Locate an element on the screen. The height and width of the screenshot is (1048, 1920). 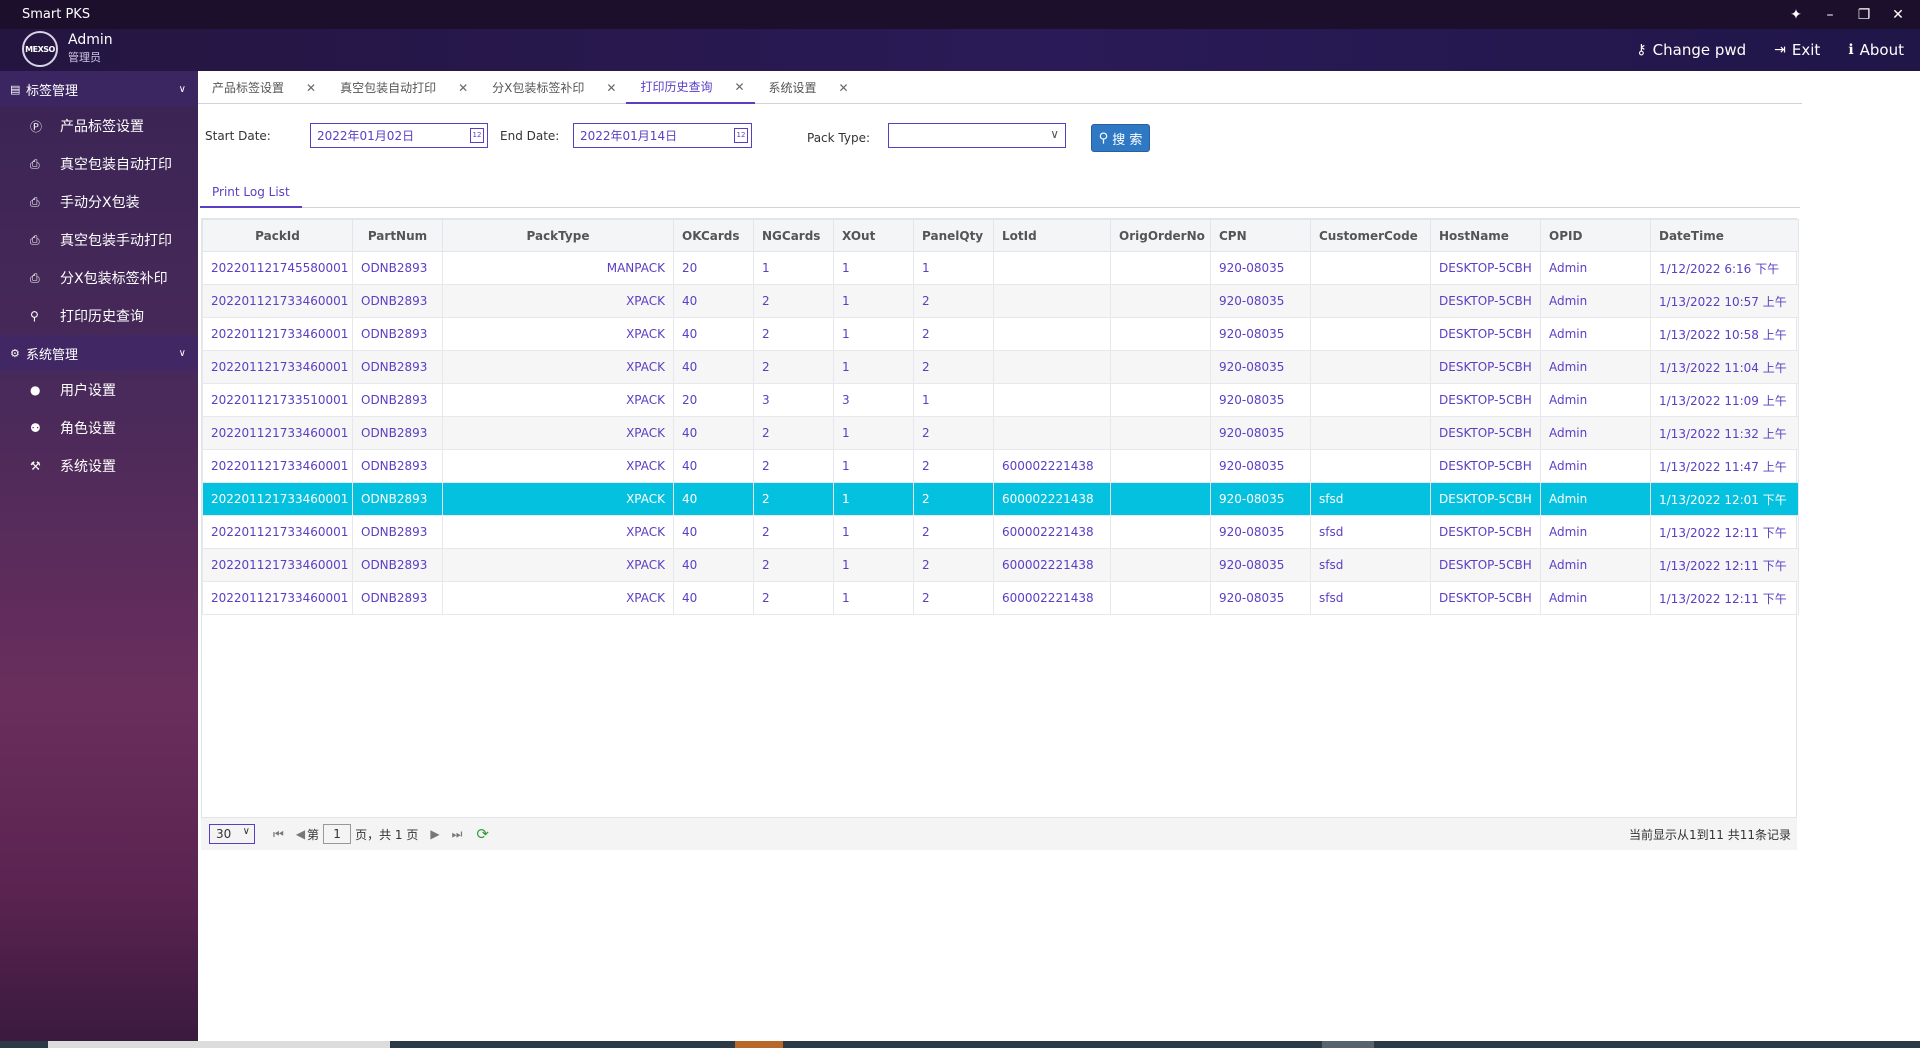
column-header: XOut is located at coordinates (873, 235).